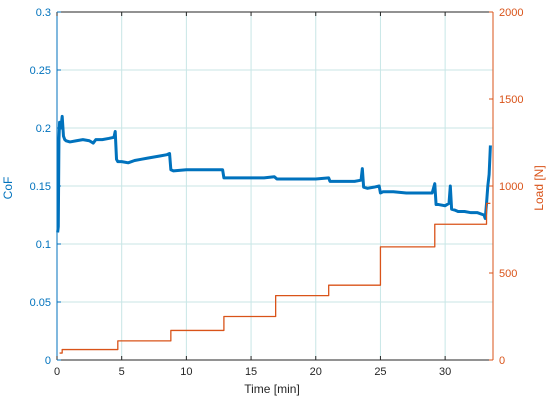 The width and height of the screenshot is (550, 402). What do you see at coordinates (380, 372) in the screenshot?
I see `x-tick-label: 25` at bounding box center [380, 372].